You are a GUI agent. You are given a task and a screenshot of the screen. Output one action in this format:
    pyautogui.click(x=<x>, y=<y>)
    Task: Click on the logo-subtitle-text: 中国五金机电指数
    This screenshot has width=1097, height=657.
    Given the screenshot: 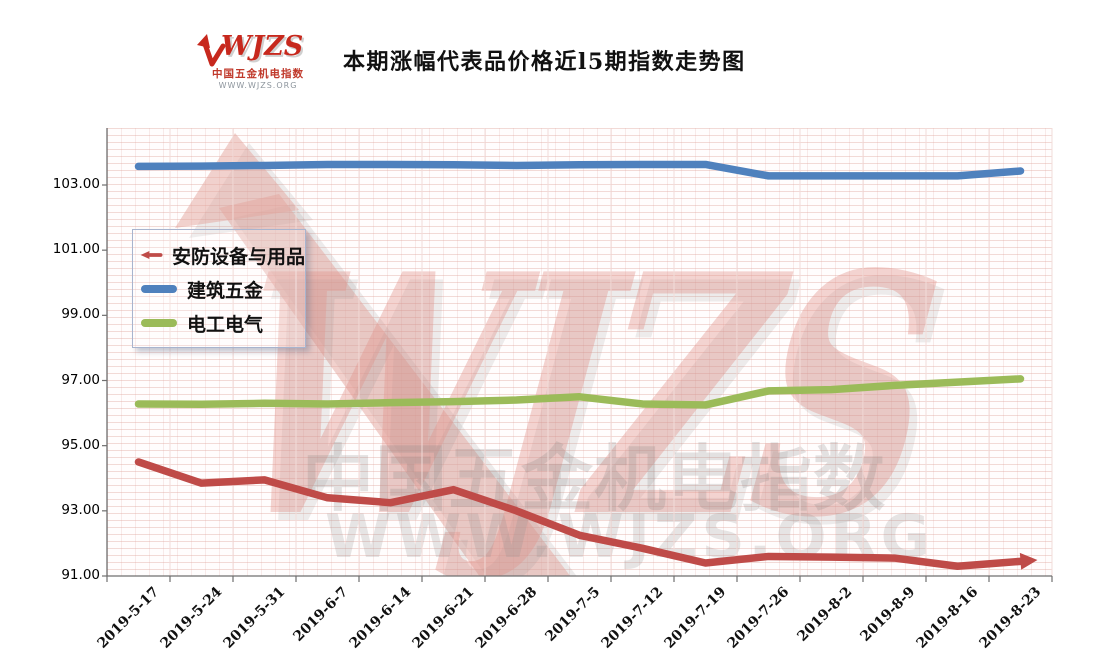 What is the action you would take?
    pyautogui.click(x=258, y=74)
    